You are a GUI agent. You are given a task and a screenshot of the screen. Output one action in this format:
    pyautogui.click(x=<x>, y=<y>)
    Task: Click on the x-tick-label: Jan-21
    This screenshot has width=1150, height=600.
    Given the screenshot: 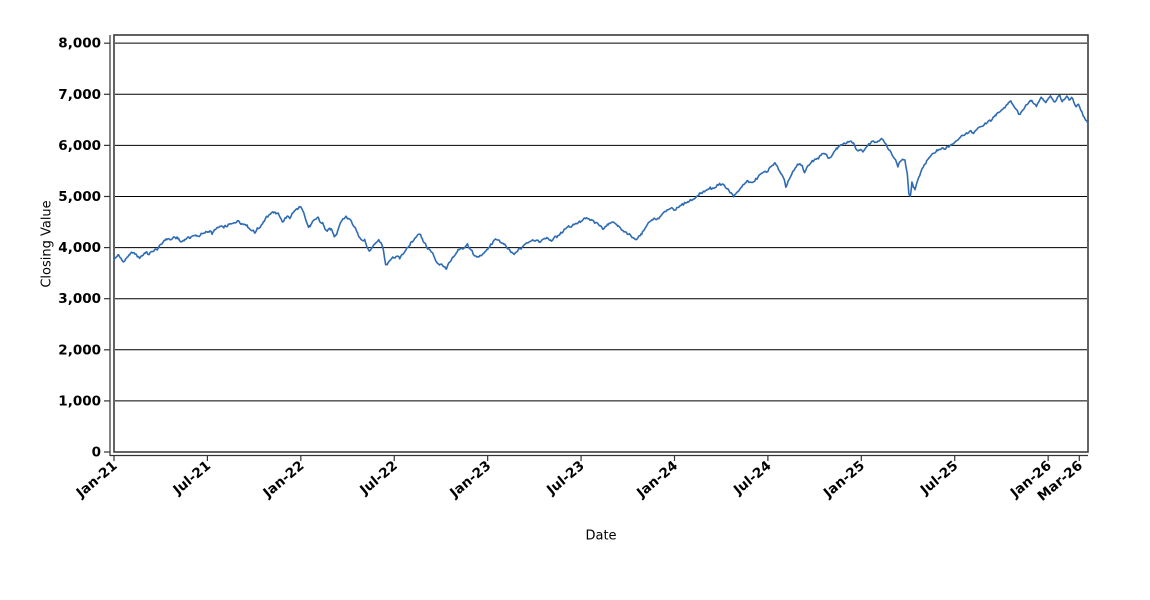 What is the action you would take?
    pyautogui.click(x=97, y=480)
    